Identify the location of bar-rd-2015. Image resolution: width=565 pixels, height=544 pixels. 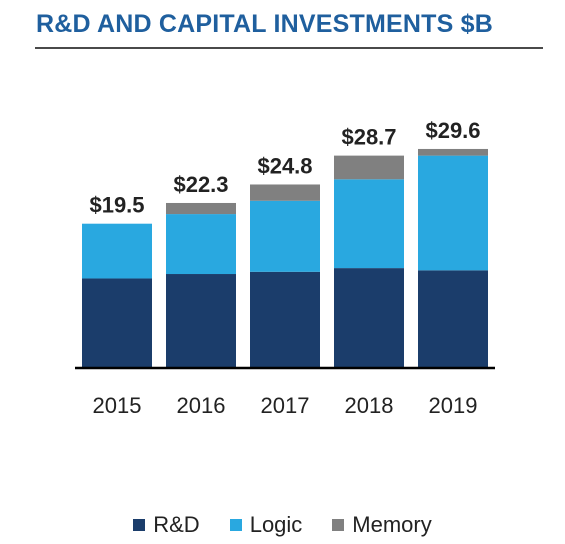
(117, 323).